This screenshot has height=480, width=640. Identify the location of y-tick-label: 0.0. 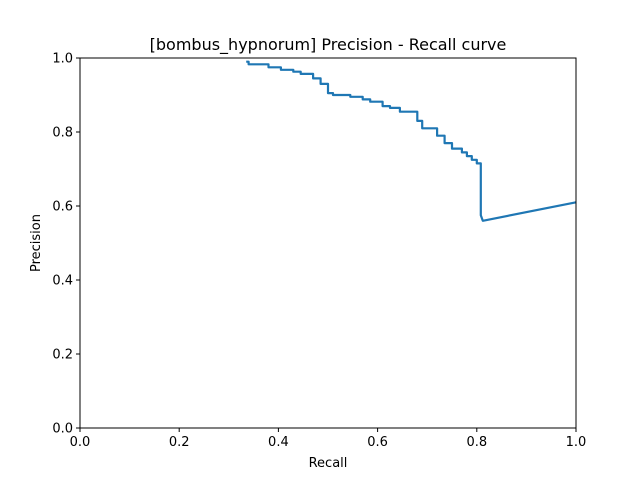
(62, 429).